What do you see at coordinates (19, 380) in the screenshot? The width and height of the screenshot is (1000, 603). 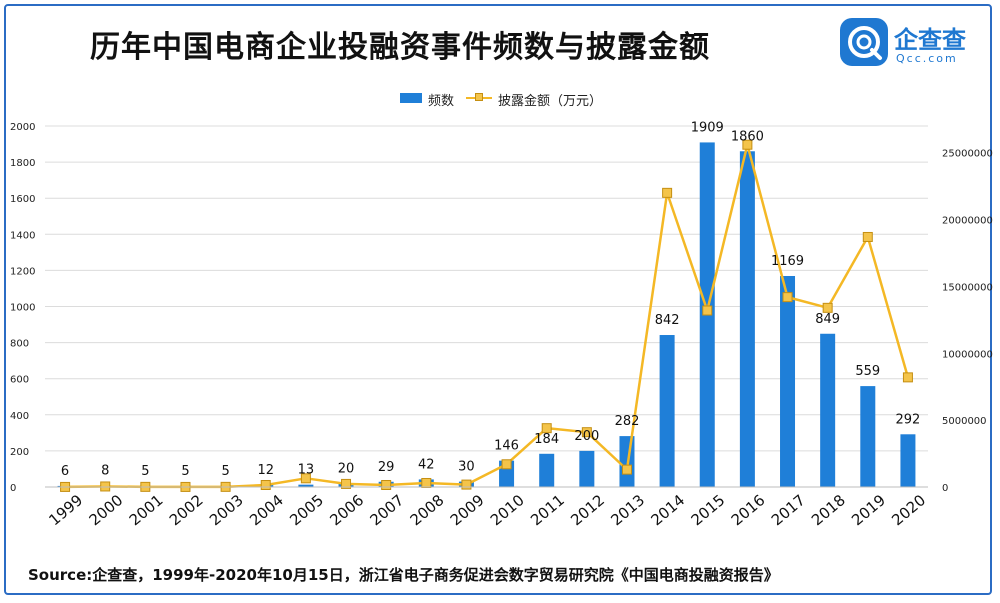 I see `y-left-tick-label: 600` at bounding box center [19, 380].